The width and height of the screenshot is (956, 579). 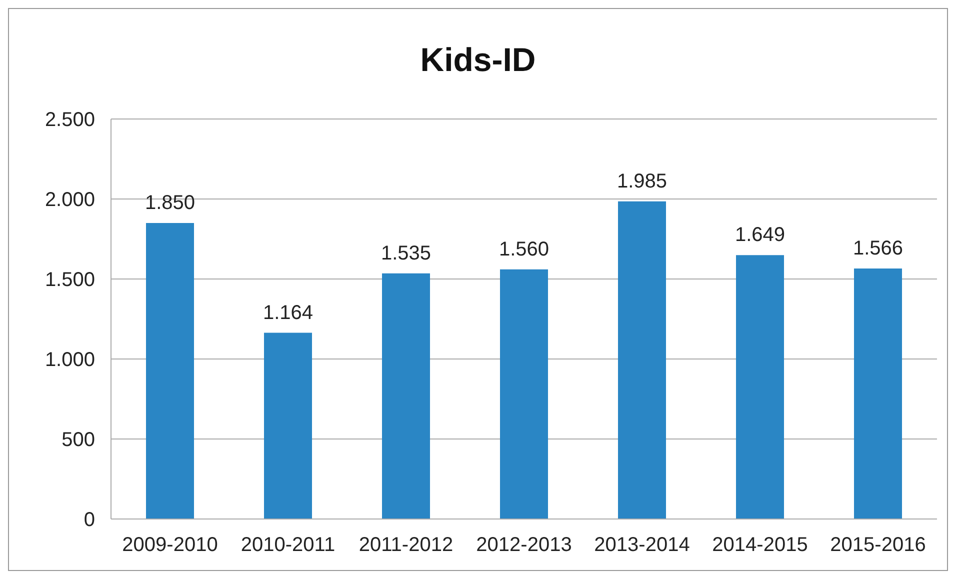 What do you see at coordinates (406, 253) in the screenshot?
I see `data-label: 1.535` at bounding box center [406, 253].